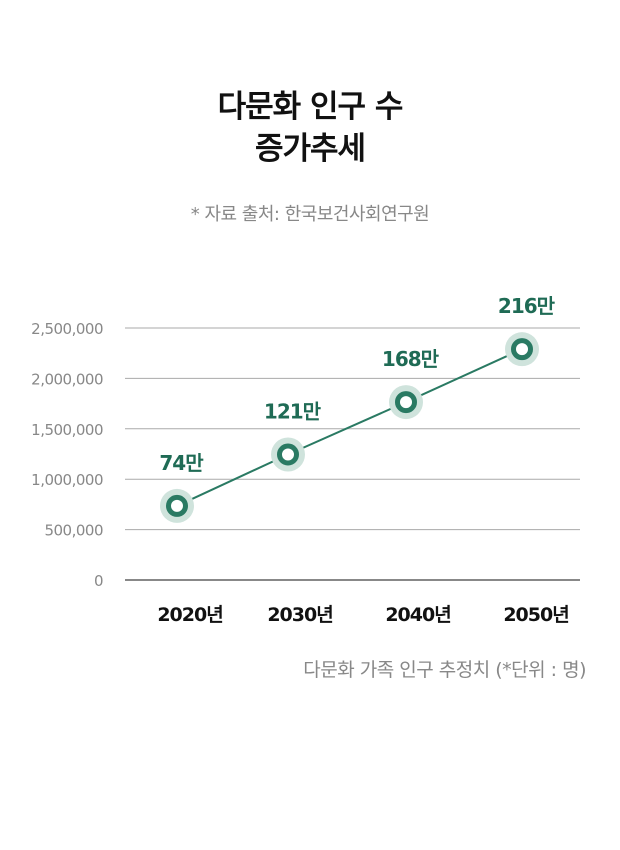 The width and height of the screenshot is (620, 850). What do you see at coordinates (67, 430) in the screenshot?
I see `y-tick-label: 1,500,000` at bounding box center [67, 430].